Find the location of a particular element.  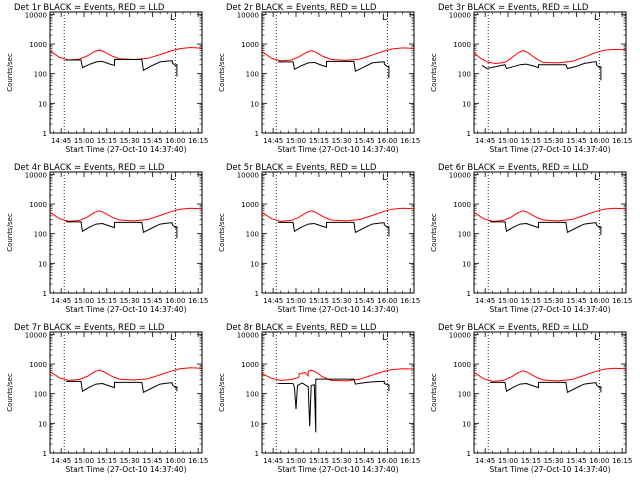

panel-title: Det 2r BLACK = Events, RED = LLD is located at coordinates (301, 8).